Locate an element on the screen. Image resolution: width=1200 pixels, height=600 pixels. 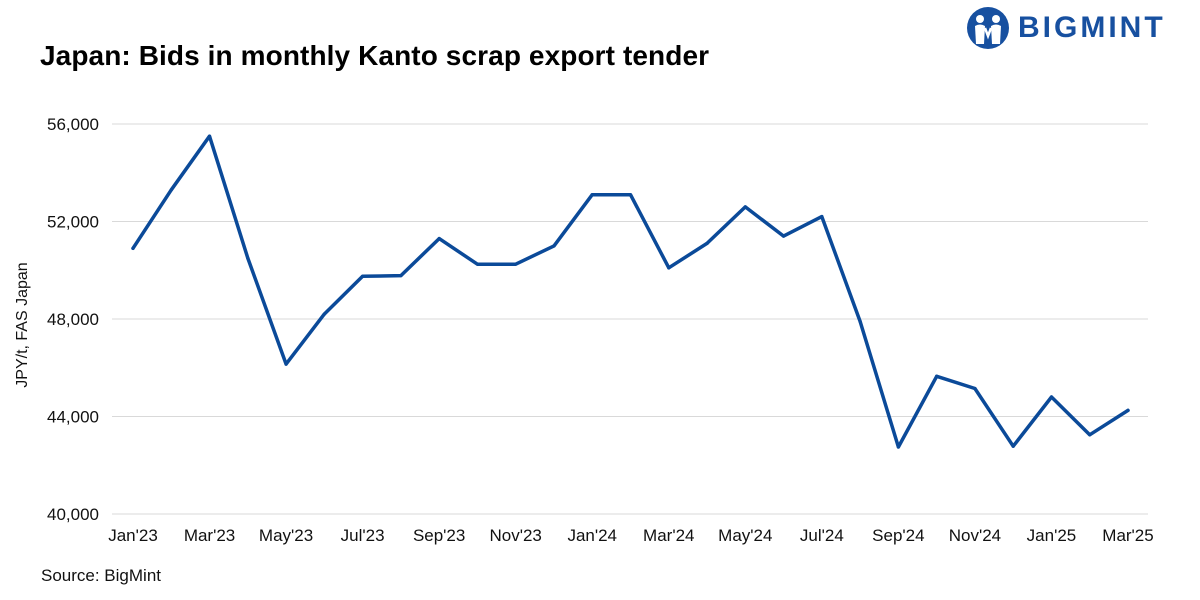
bigmint-logo-icon is located at coordinates (988, 28).